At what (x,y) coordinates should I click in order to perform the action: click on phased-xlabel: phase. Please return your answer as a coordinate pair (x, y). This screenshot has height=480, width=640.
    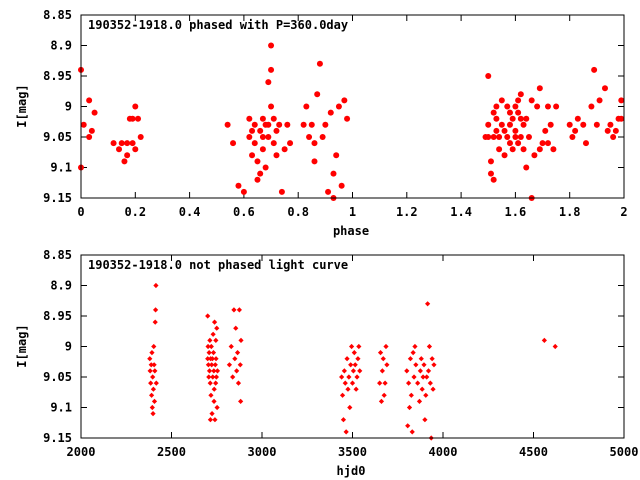
    Looking at the image, I should click on (351, 231).